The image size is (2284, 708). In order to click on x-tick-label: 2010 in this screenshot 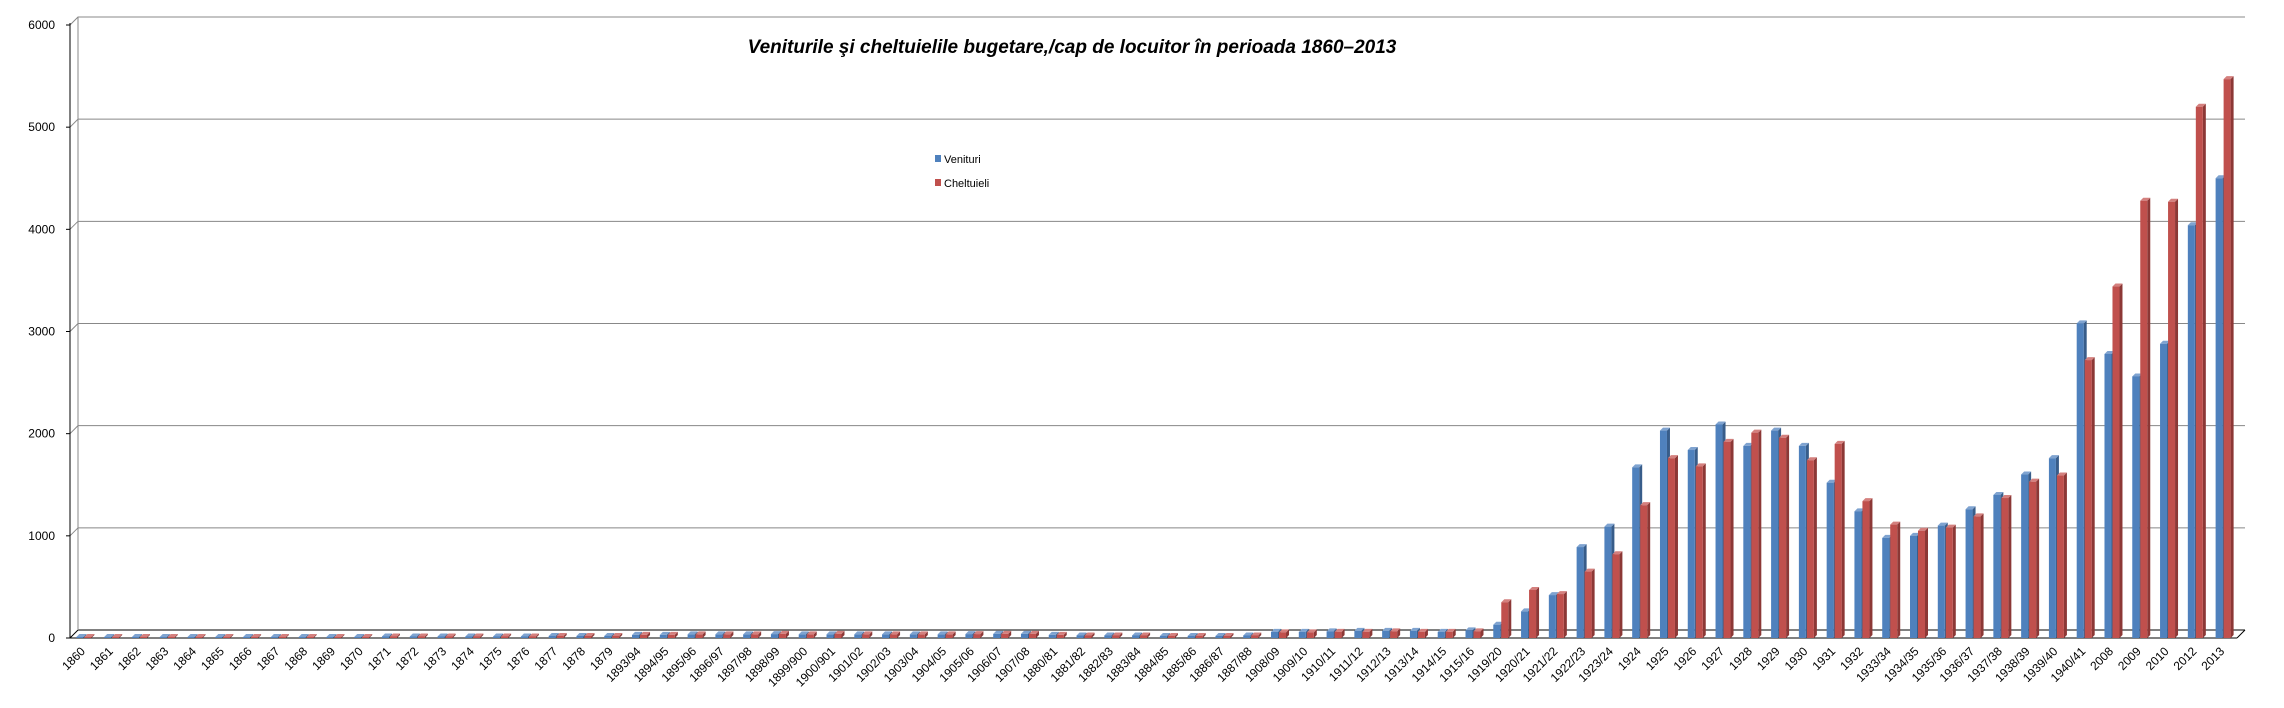, I will do `click(2157, 658)`.